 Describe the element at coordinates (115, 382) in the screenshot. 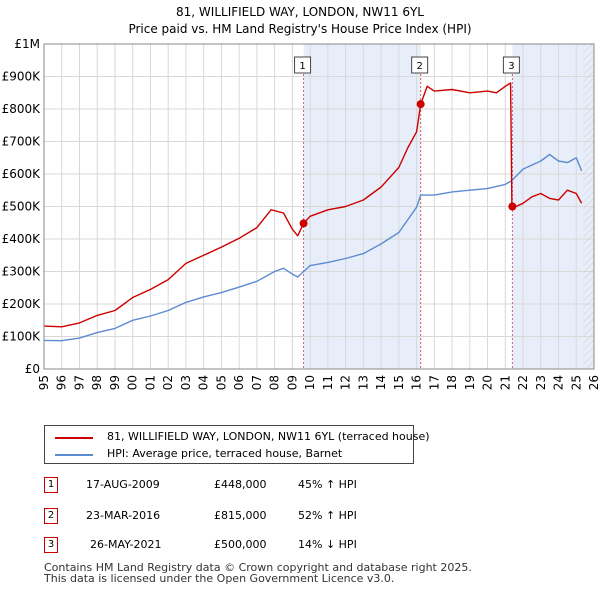

I see `x-tick-label: 1999` at that location.